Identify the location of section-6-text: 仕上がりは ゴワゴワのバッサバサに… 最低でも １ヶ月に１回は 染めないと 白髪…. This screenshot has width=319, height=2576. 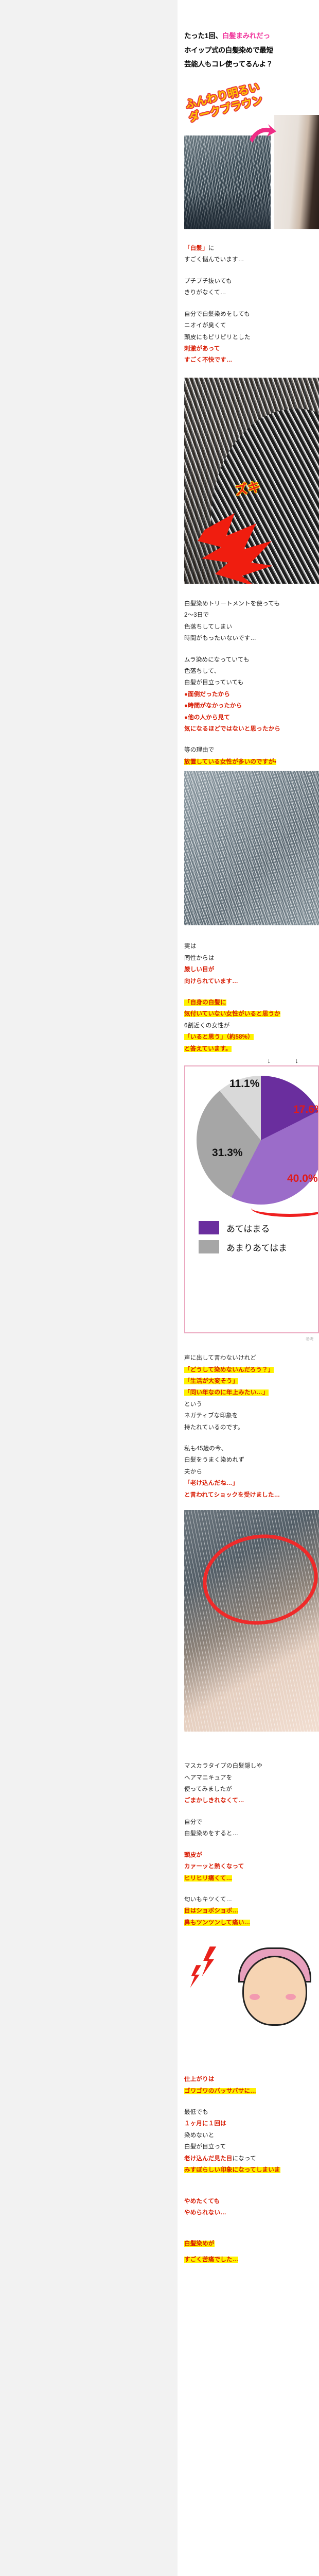
(248, 2163).